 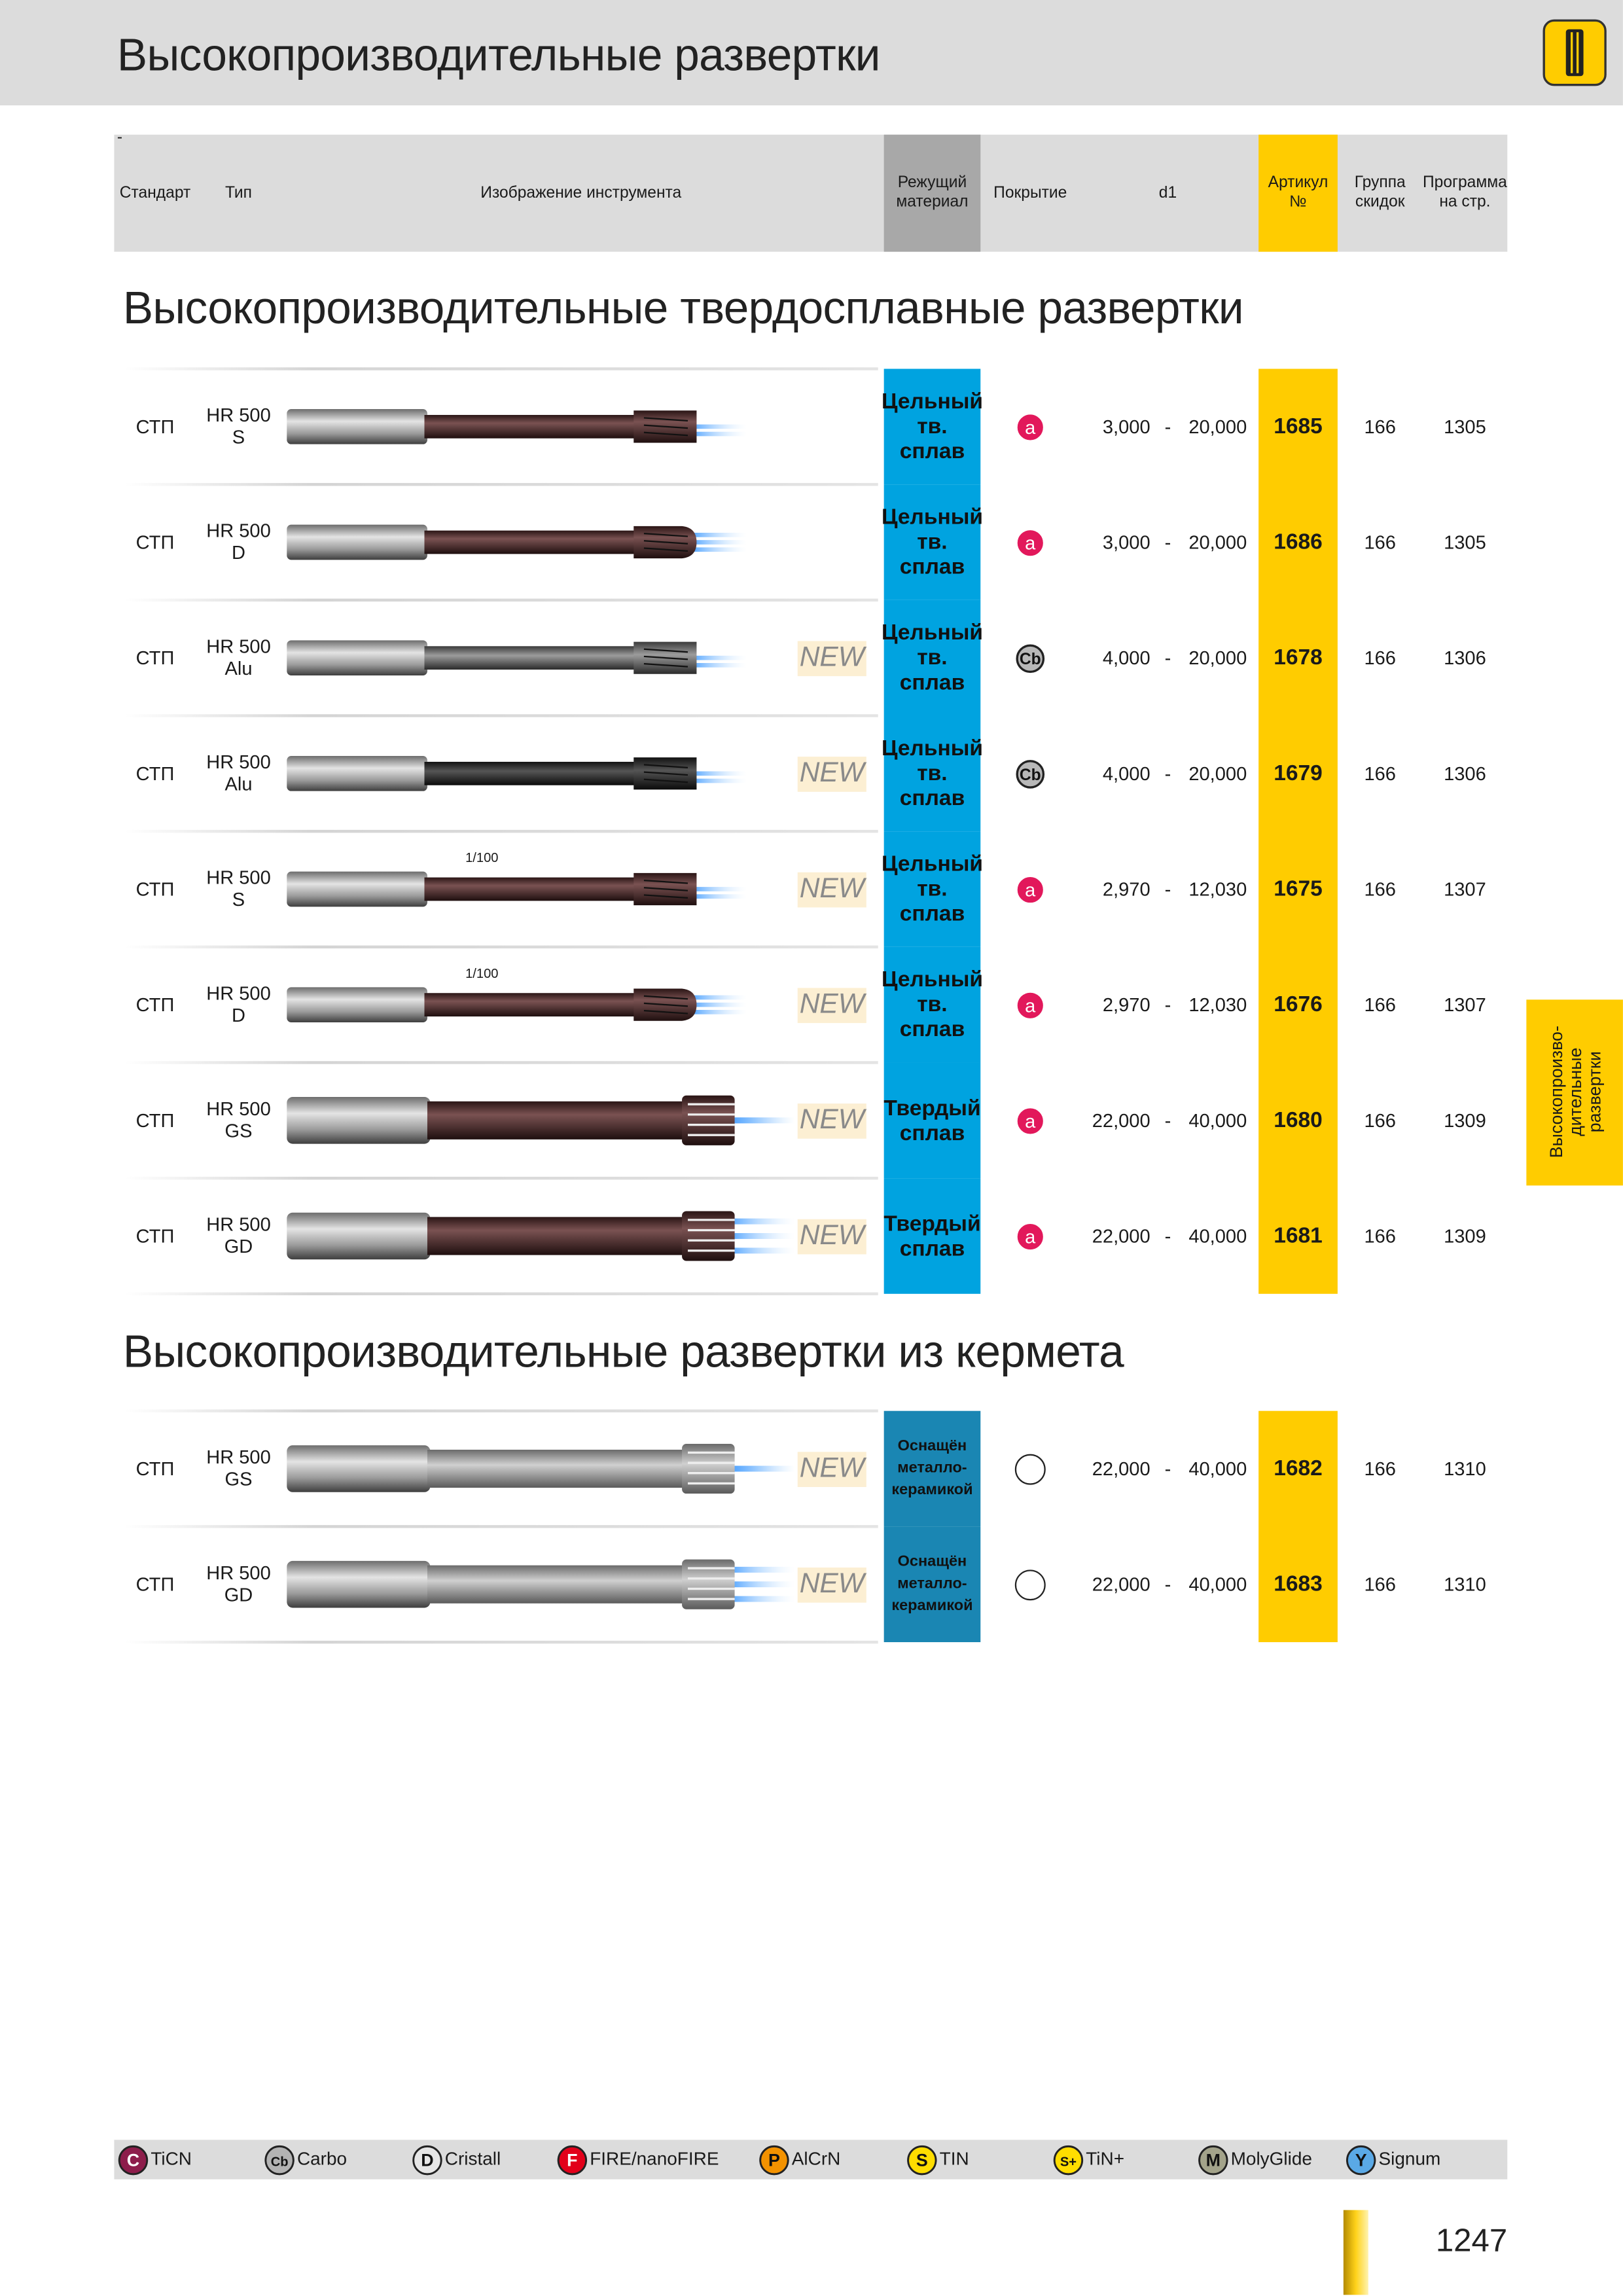 What do you see at coordinates (1271, 2159) in the screenshot?
I see `legend-label: MolyGlide` at bounding box center [1271, 2159].